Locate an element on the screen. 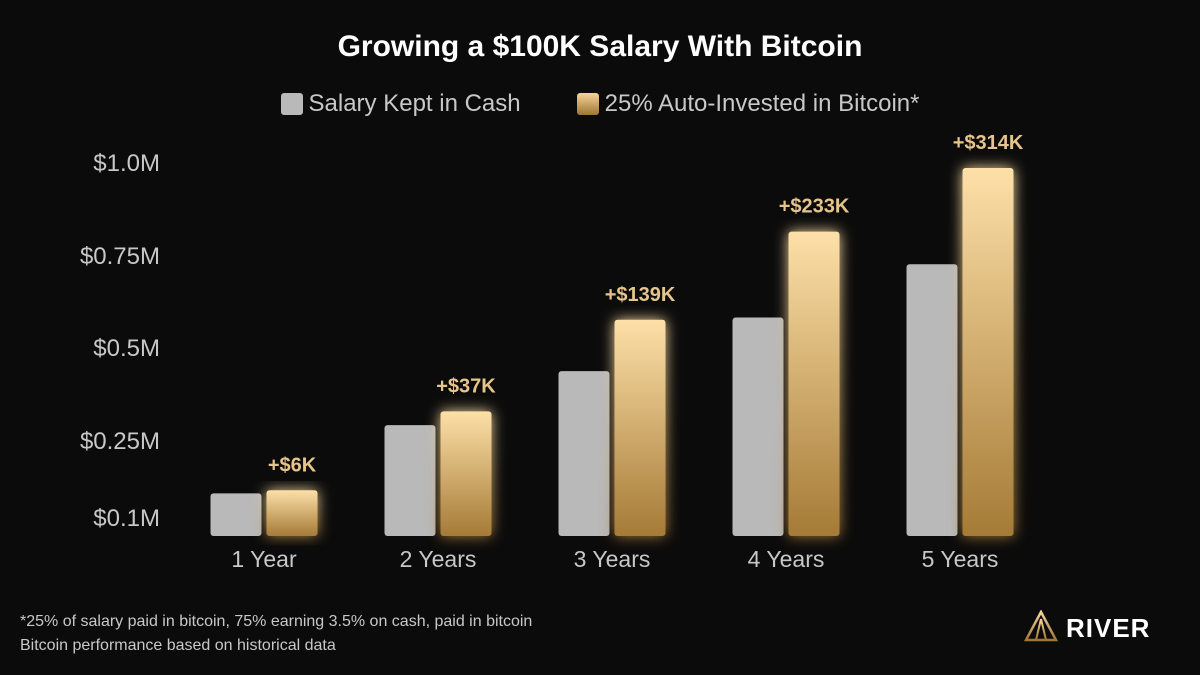 This screenshot has height=675, width=1200. legend-item-cash: Salary Kept in Cash is located at coordinates (400, 104).